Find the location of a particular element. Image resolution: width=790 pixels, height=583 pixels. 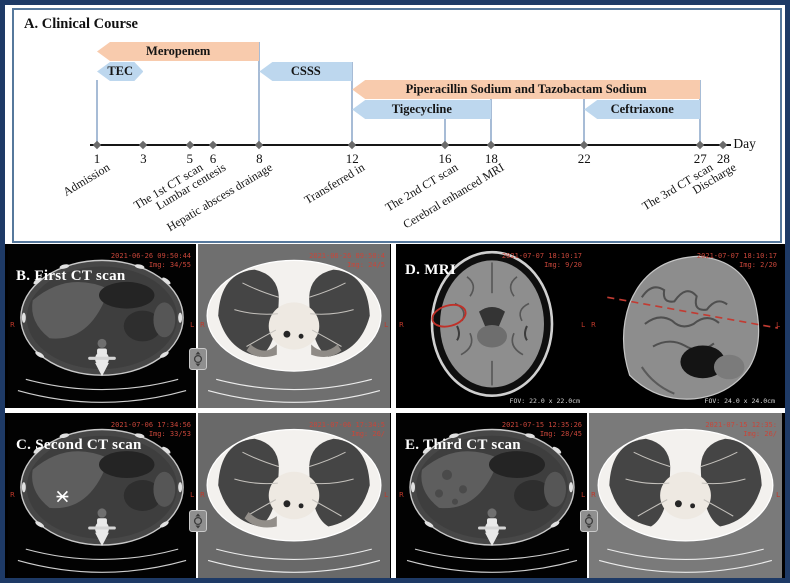

axis-day-label: Day is located at coordinates (744, 143).